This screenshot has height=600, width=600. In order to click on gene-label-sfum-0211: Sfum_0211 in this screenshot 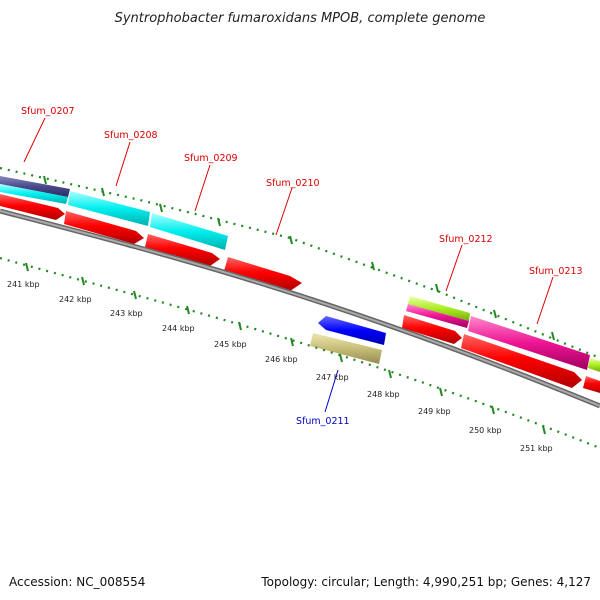, I will do `click(323, 421)`.